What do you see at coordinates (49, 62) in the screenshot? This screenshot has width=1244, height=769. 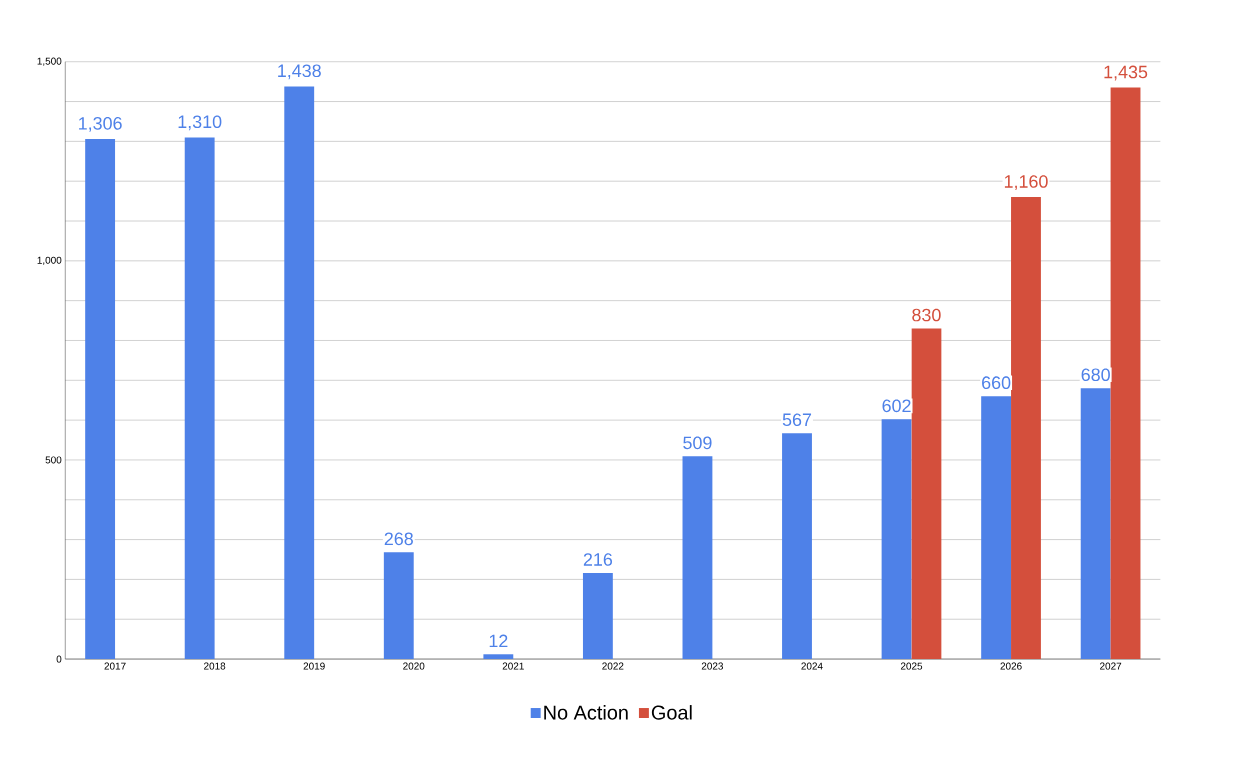 I see `y-tick-label: 1,500` at bounding box center [49, 62].